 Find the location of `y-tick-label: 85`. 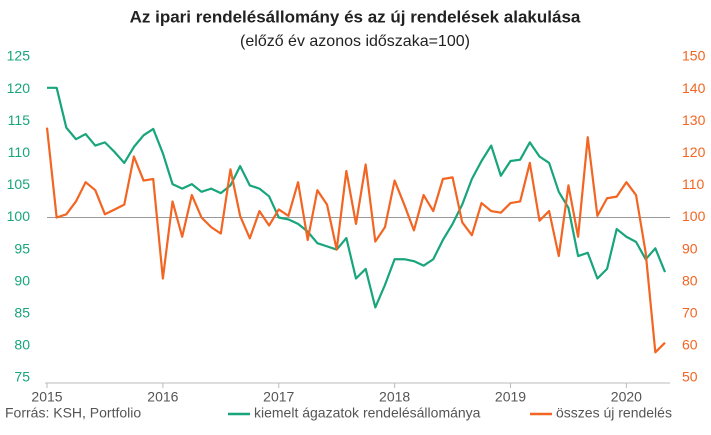

y-tick-label: 85 is located at coordinates (22, 313).